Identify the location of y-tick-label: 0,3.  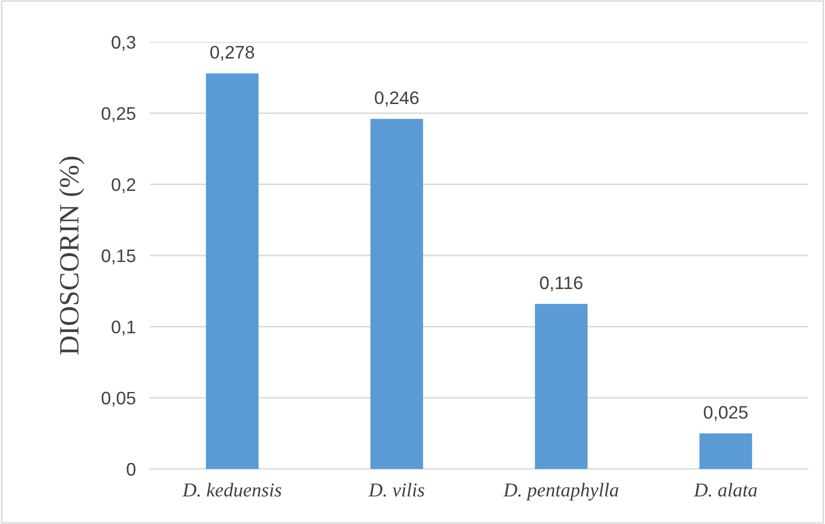
(124, 43).